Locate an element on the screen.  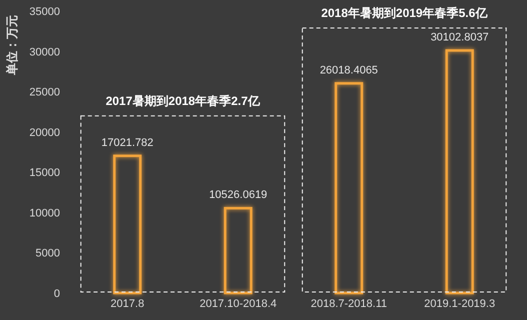
y-tick-label: 20000 is located at coordinates (44, 132).